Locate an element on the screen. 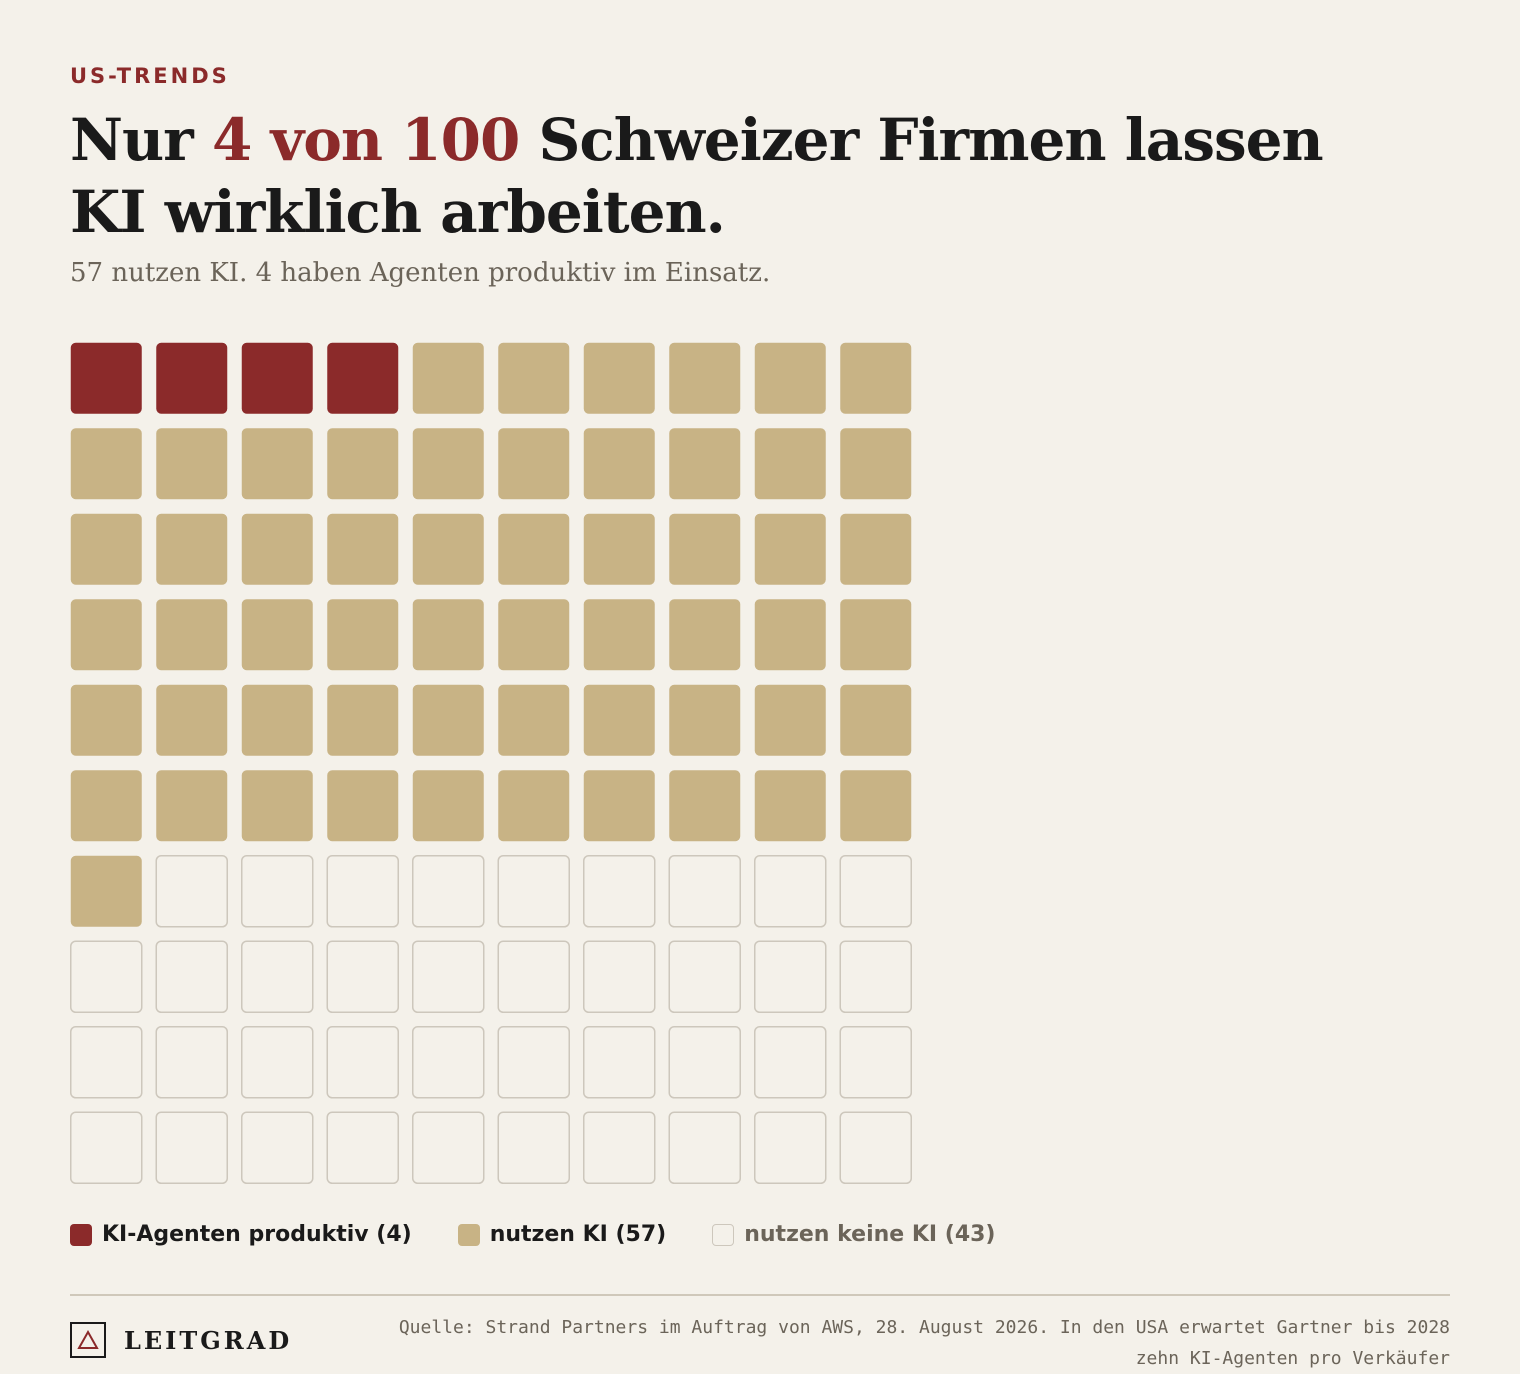 Image resolution: width=1520 pixels, height=1374 pixels. brand: LEITGRAD is located at coordinates (181, 1340).